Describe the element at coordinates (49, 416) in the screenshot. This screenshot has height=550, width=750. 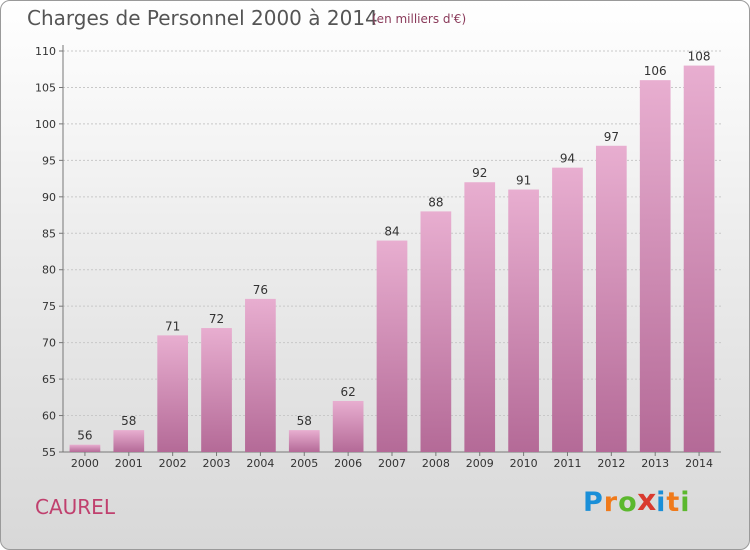
I see `y-tick-label: 60` at that location.